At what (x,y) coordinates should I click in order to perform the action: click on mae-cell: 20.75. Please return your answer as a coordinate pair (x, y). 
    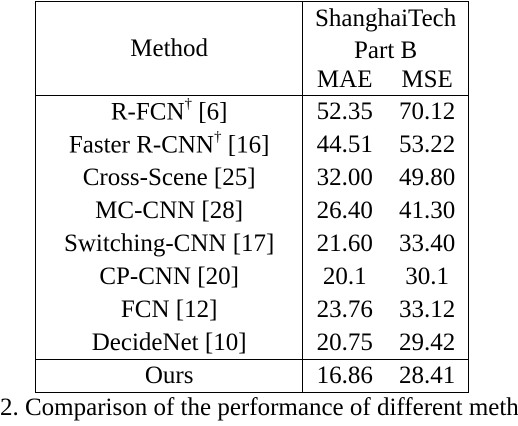
    Looking at the image, I should click on (344, 342).